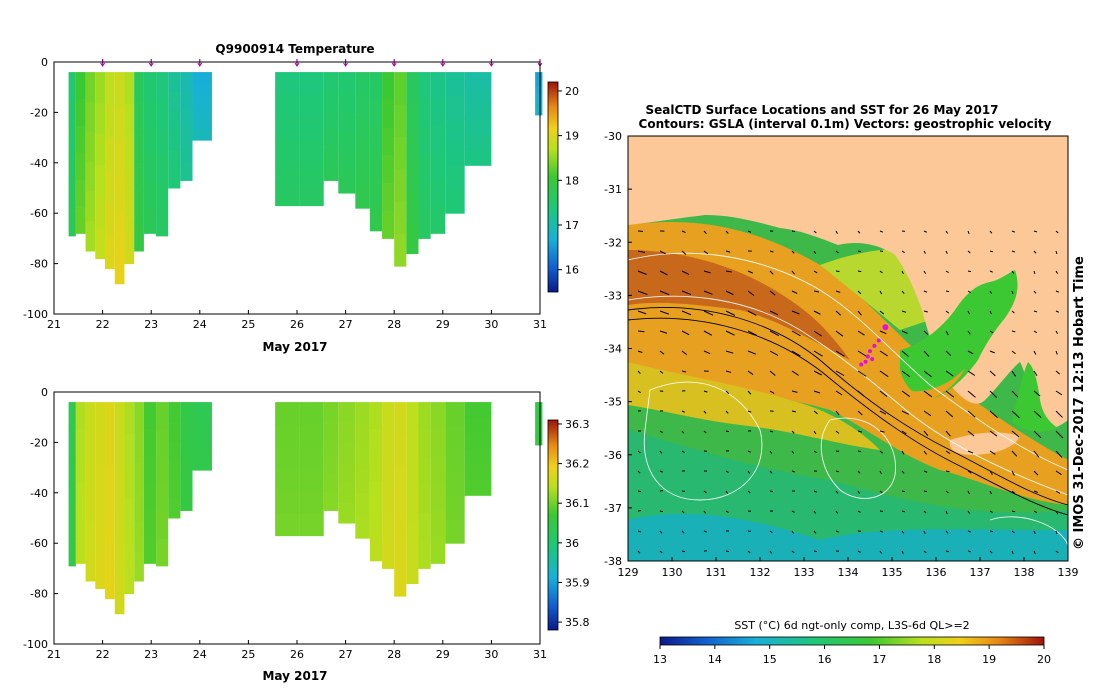 The height and width of the screenshot is (700, 1099). Describe the element at coordinates (613, 189) in the screenshot. I see `map-y-tick-label: -31` at that location.